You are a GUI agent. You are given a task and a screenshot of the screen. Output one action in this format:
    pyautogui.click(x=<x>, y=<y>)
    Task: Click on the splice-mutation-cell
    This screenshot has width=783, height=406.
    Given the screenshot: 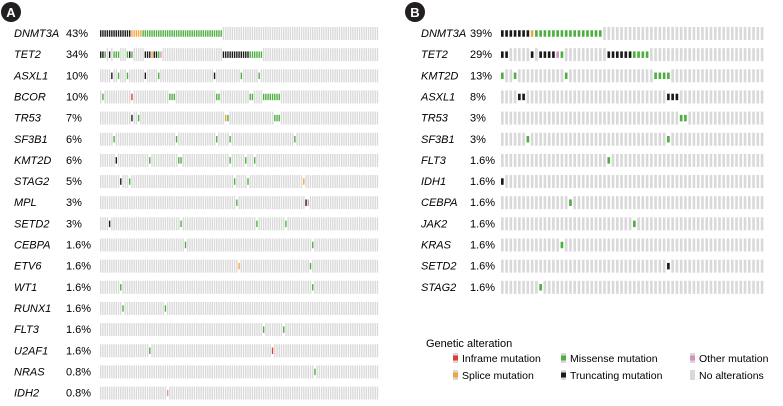 What is the action you would take?
    pyautogui.click(x=239, y=266)
    